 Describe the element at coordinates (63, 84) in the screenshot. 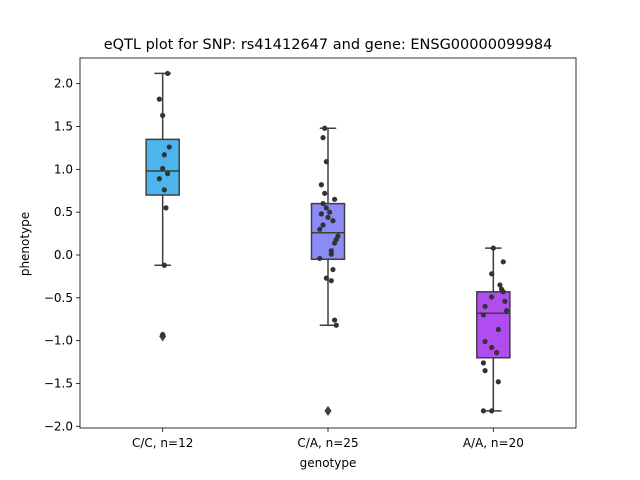

I see `y-tick-label: 2.0` at that location.